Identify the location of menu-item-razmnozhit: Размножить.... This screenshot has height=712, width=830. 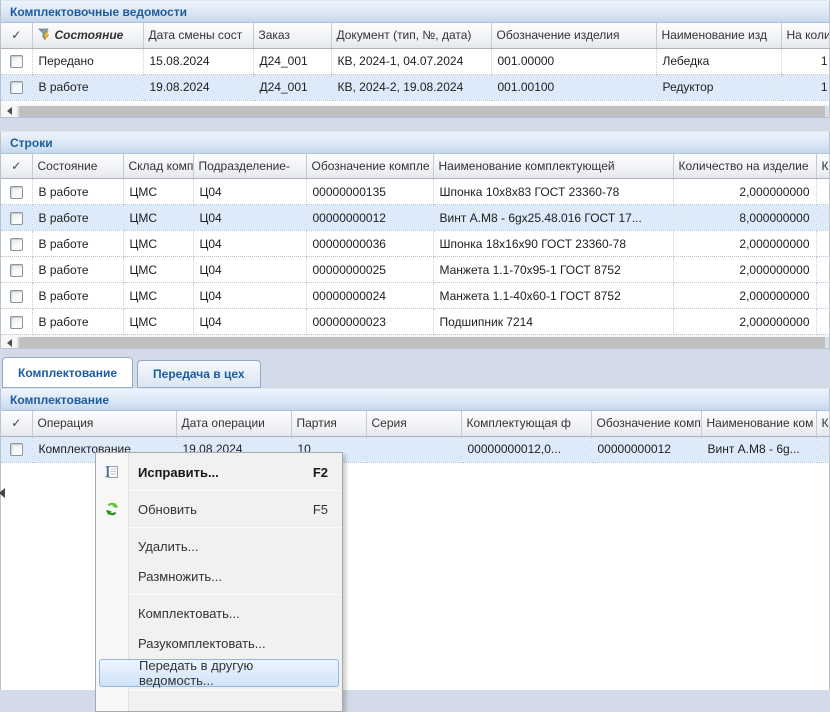
(180, 576).